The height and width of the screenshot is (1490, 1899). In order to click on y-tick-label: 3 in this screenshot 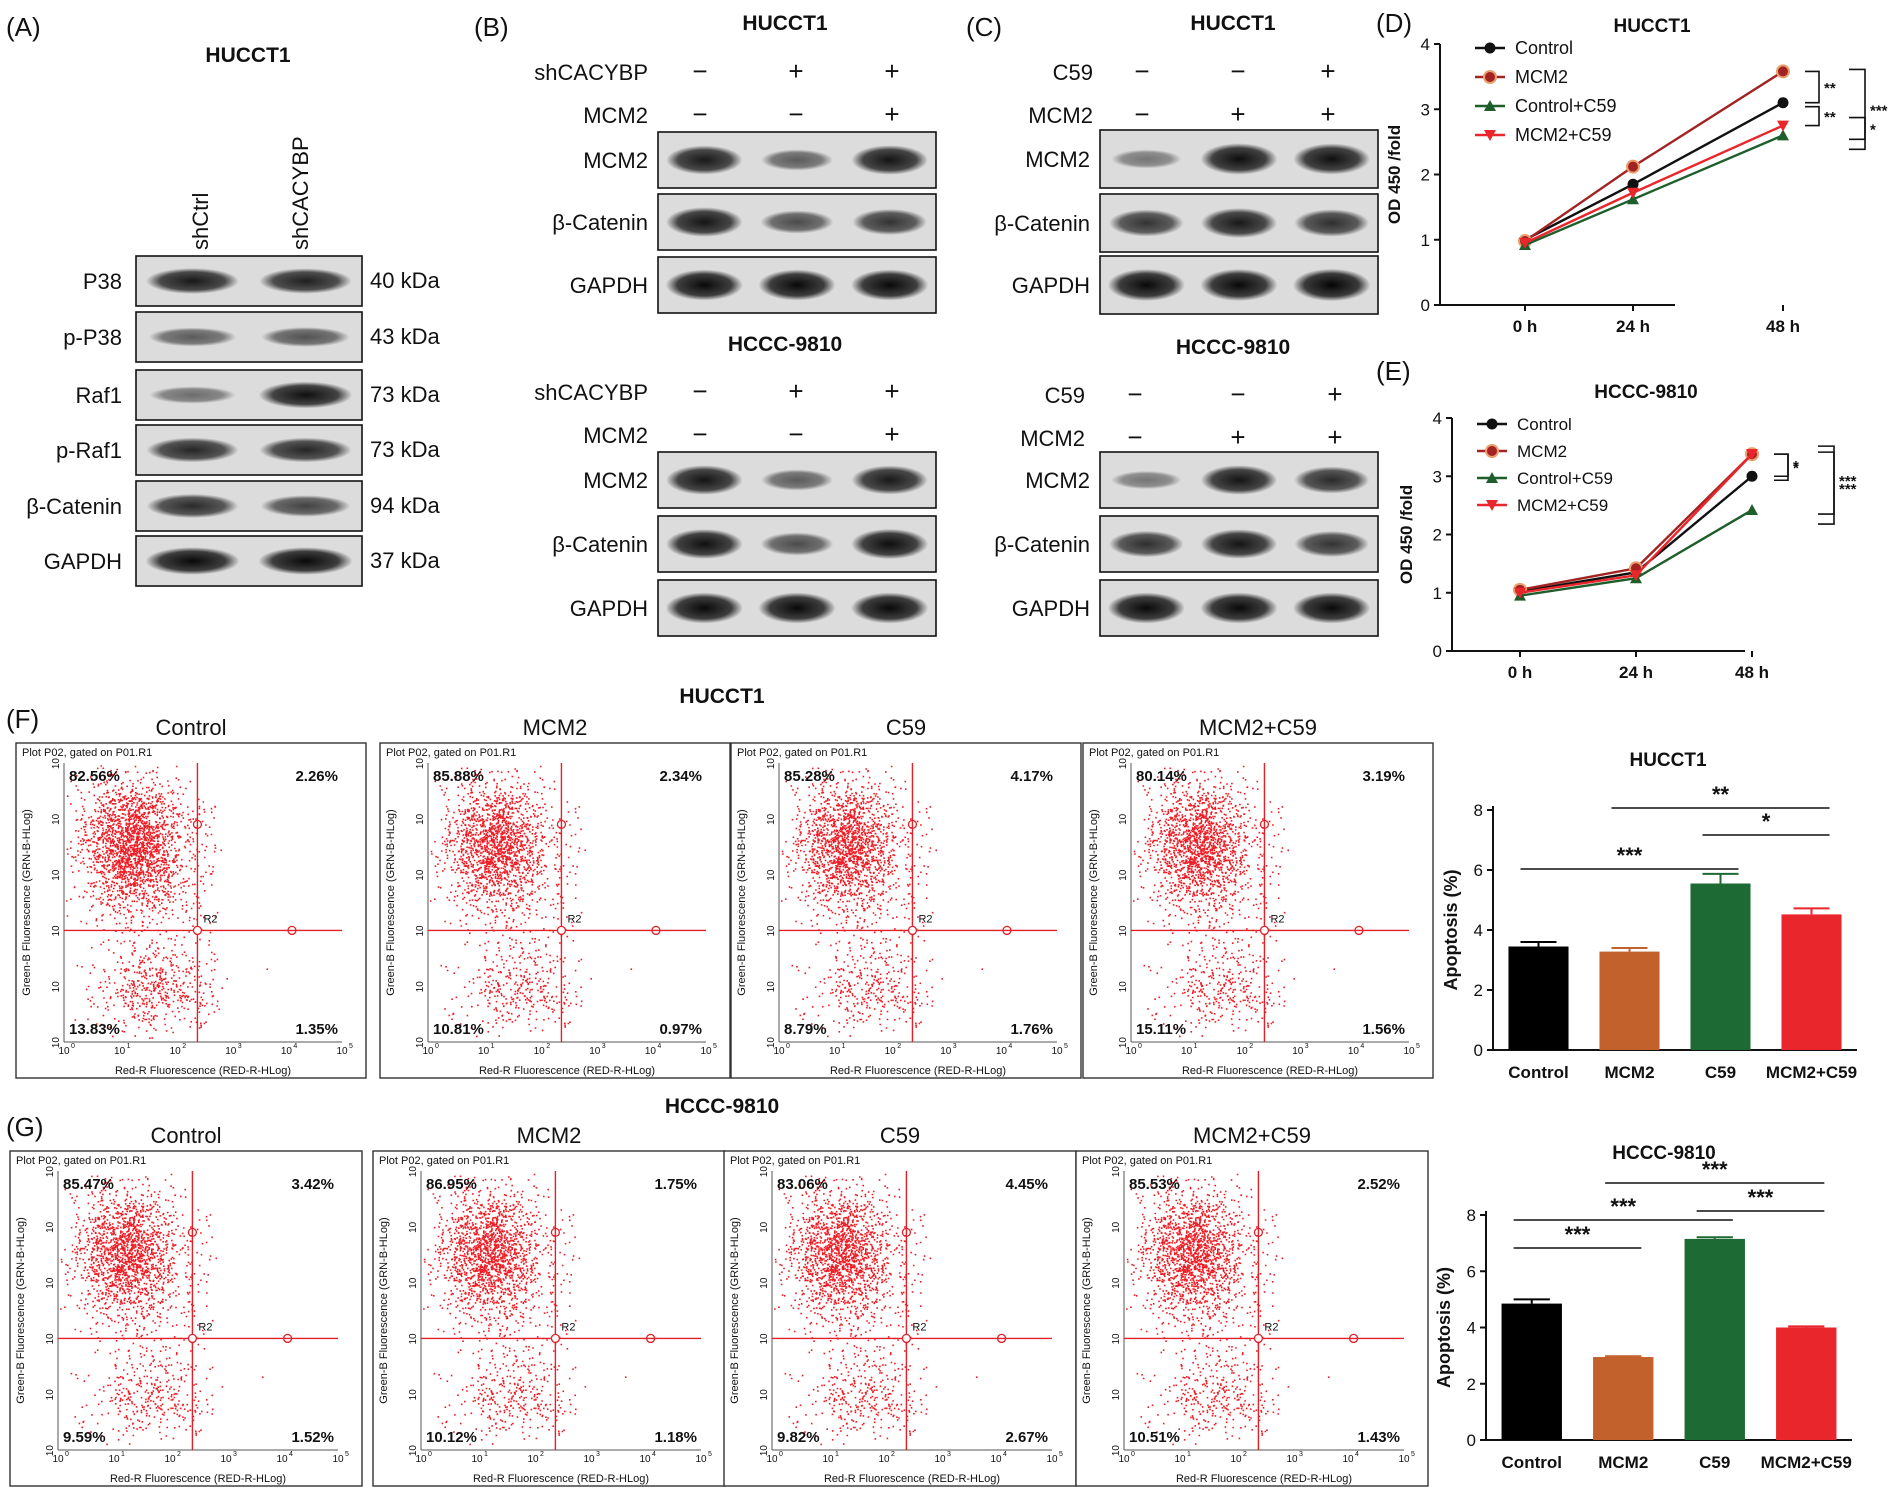, I will do `click(1425, 109)`.